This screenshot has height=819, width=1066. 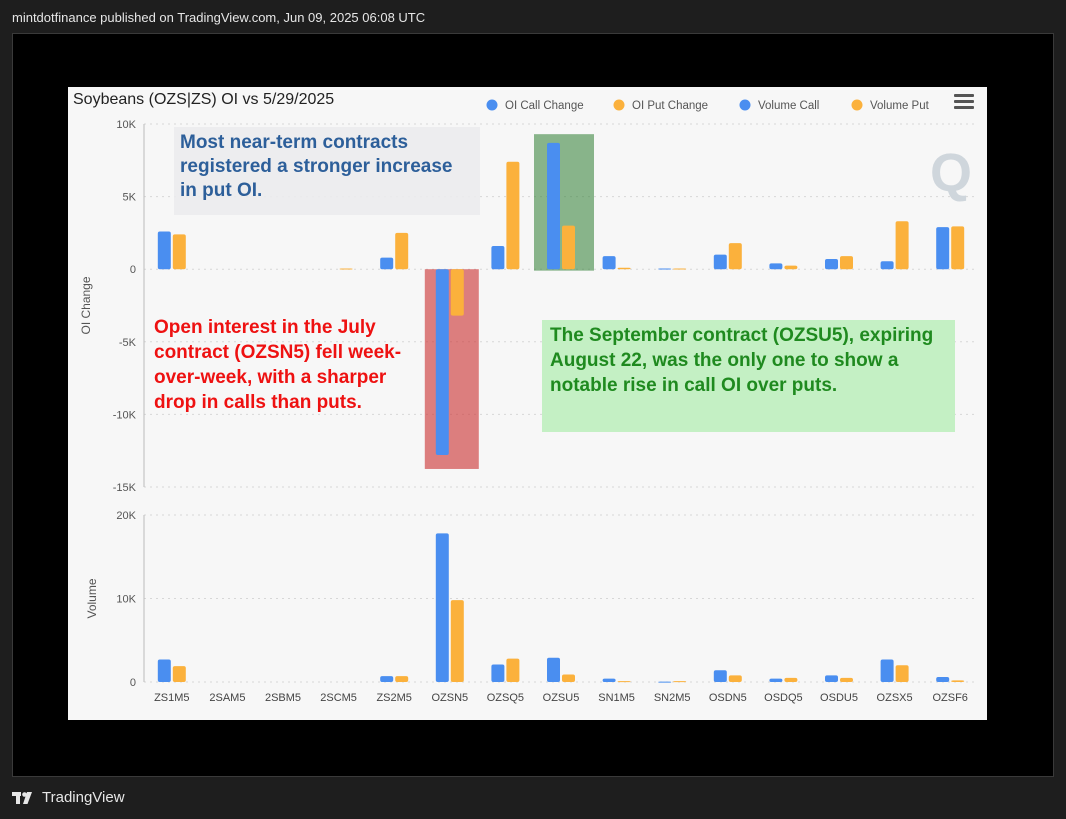 I want to click on x-tick-label: 2SBM5, so click(x=283, y=698).